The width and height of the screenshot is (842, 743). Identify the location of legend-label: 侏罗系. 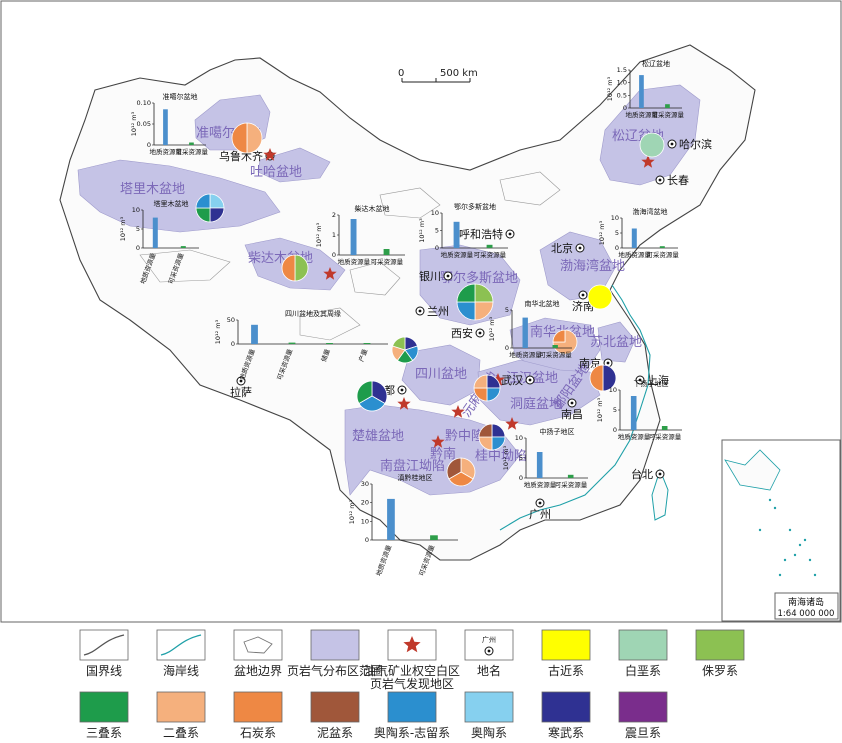
(720, 671).